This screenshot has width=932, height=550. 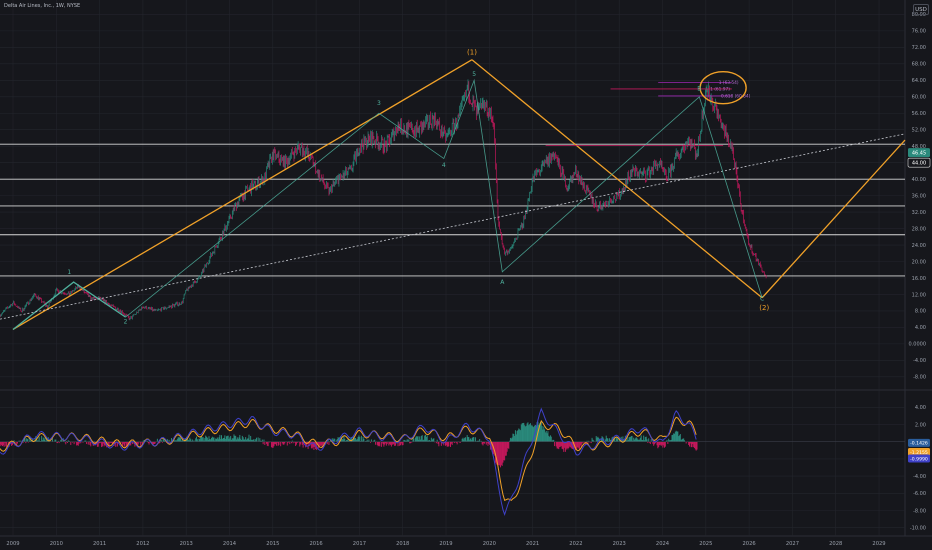 I want to click on y-tick-label: 24.00, so click(x=919, y=246).